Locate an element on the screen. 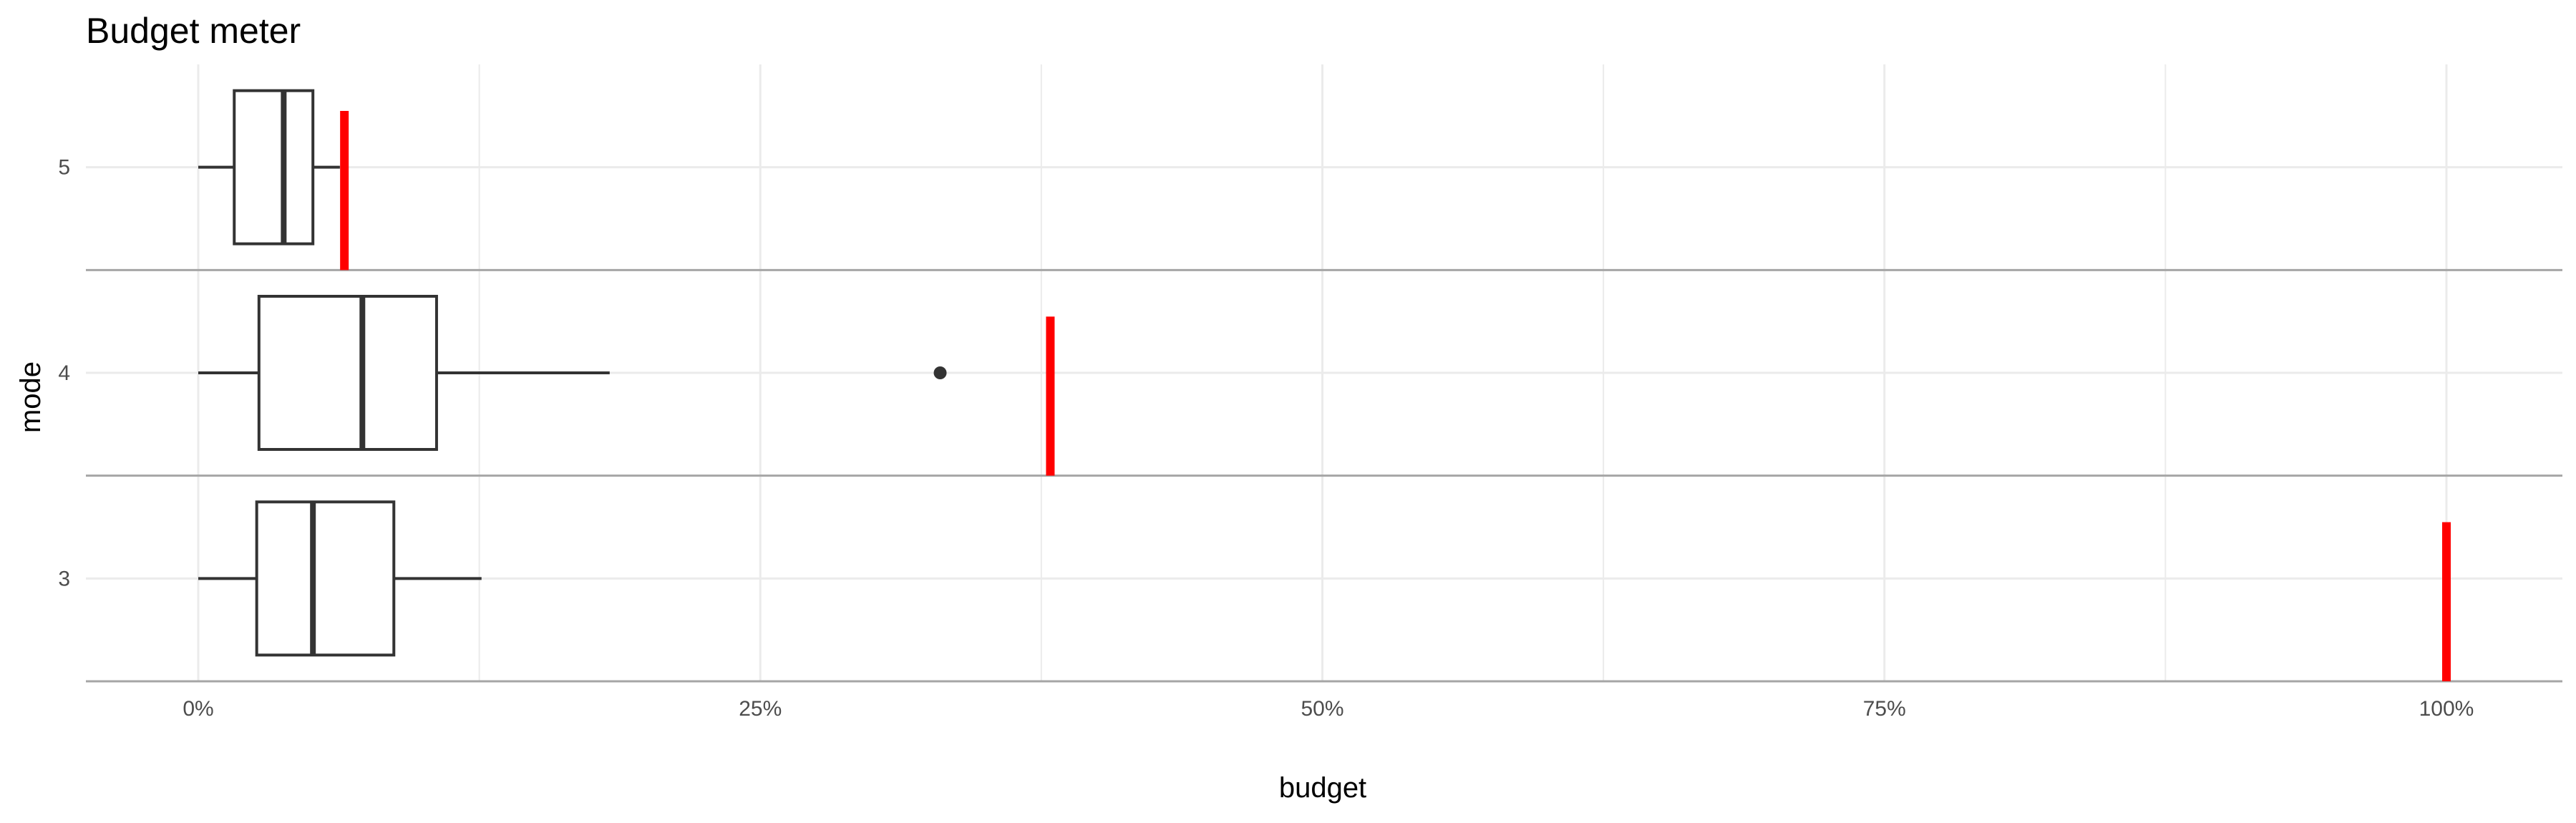 The width and height of the screenshot is (2576, 823). x-tick-label: 75% is located at coordinates (1884, 709).